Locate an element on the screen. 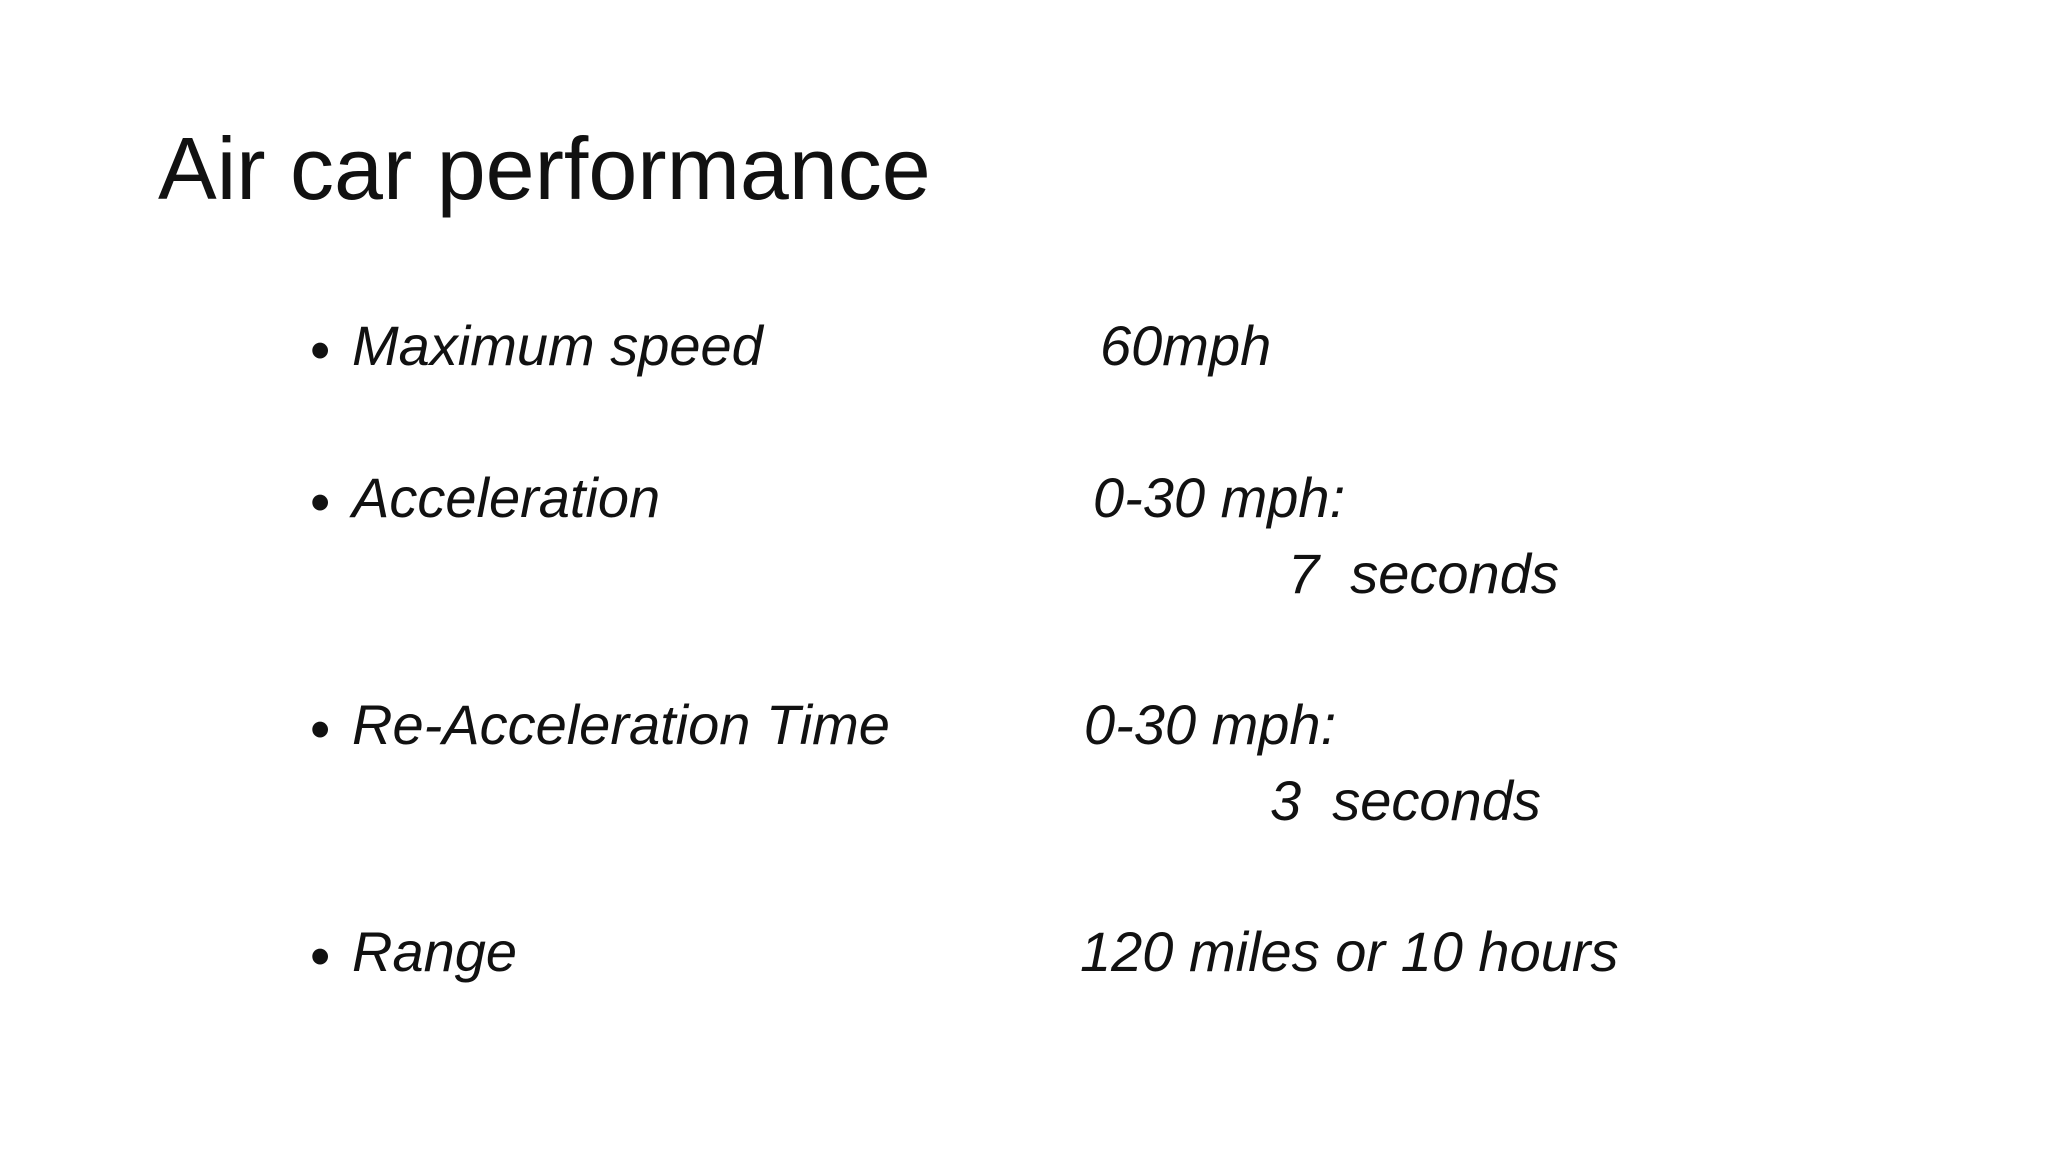 The width and height of the screenshot is (2048, 1152). slide-title: Air car performance is located at coordinates (544, 168).